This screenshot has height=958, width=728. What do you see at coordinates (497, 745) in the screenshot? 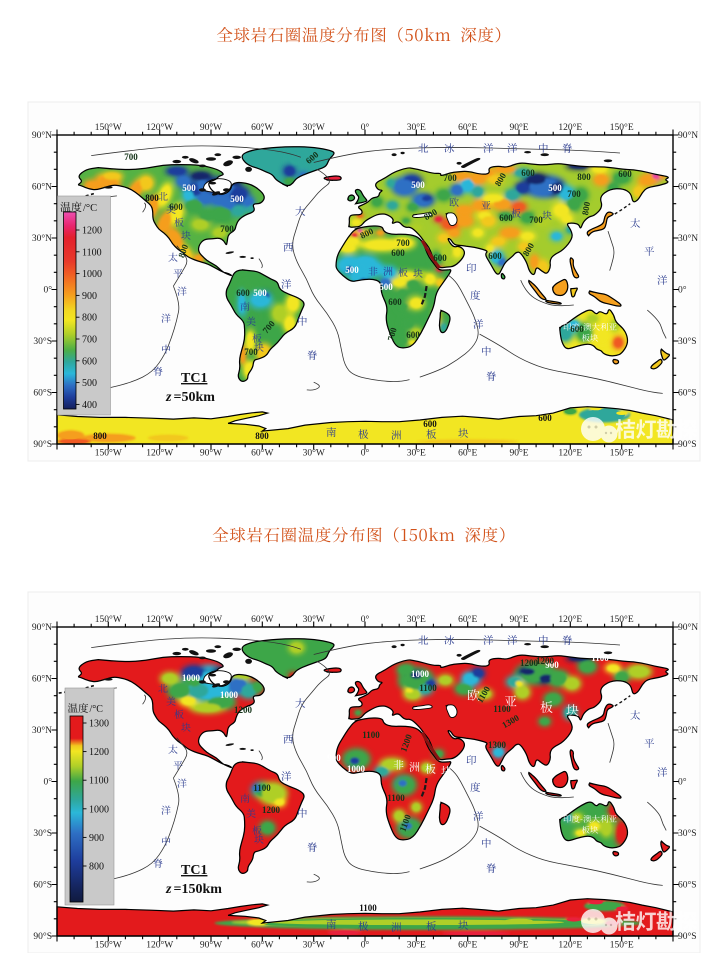
I see `svg-text: 1300` at bounding box center [497, 745].